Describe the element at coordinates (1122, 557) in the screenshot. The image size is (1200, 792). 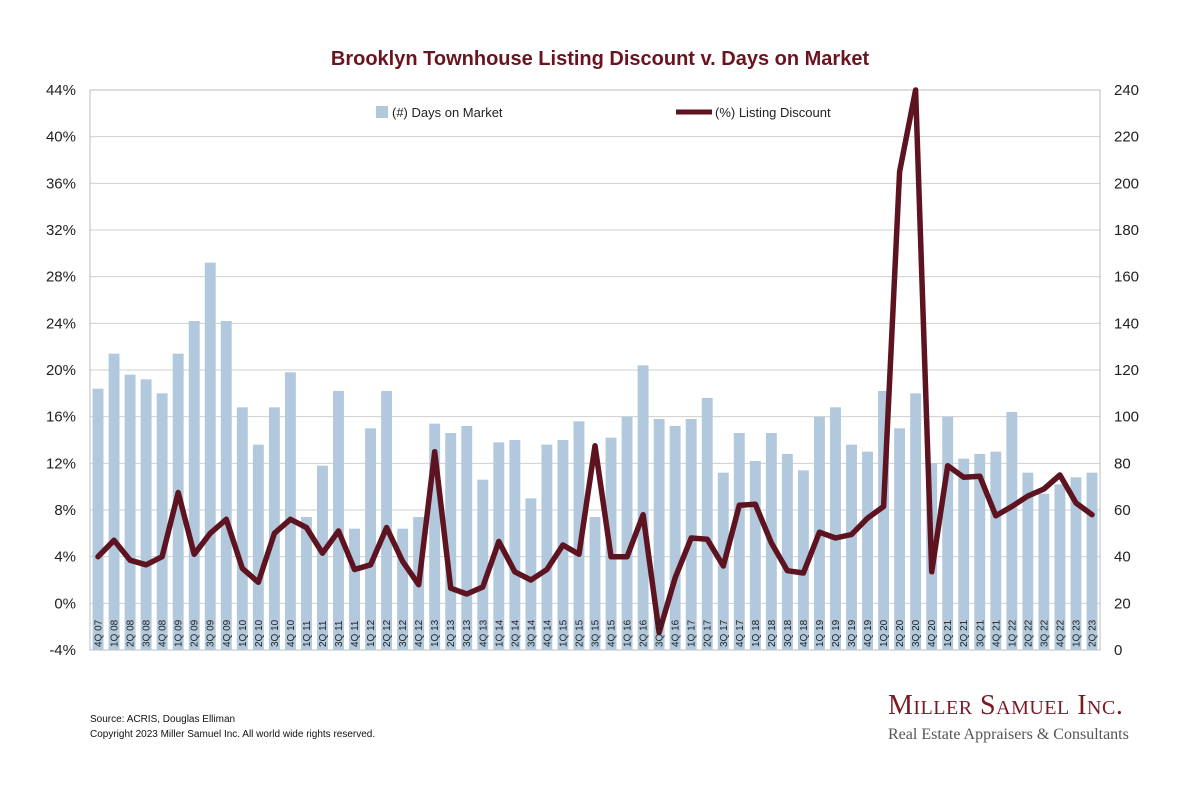
I see `right-tick-label: 40` at that location.